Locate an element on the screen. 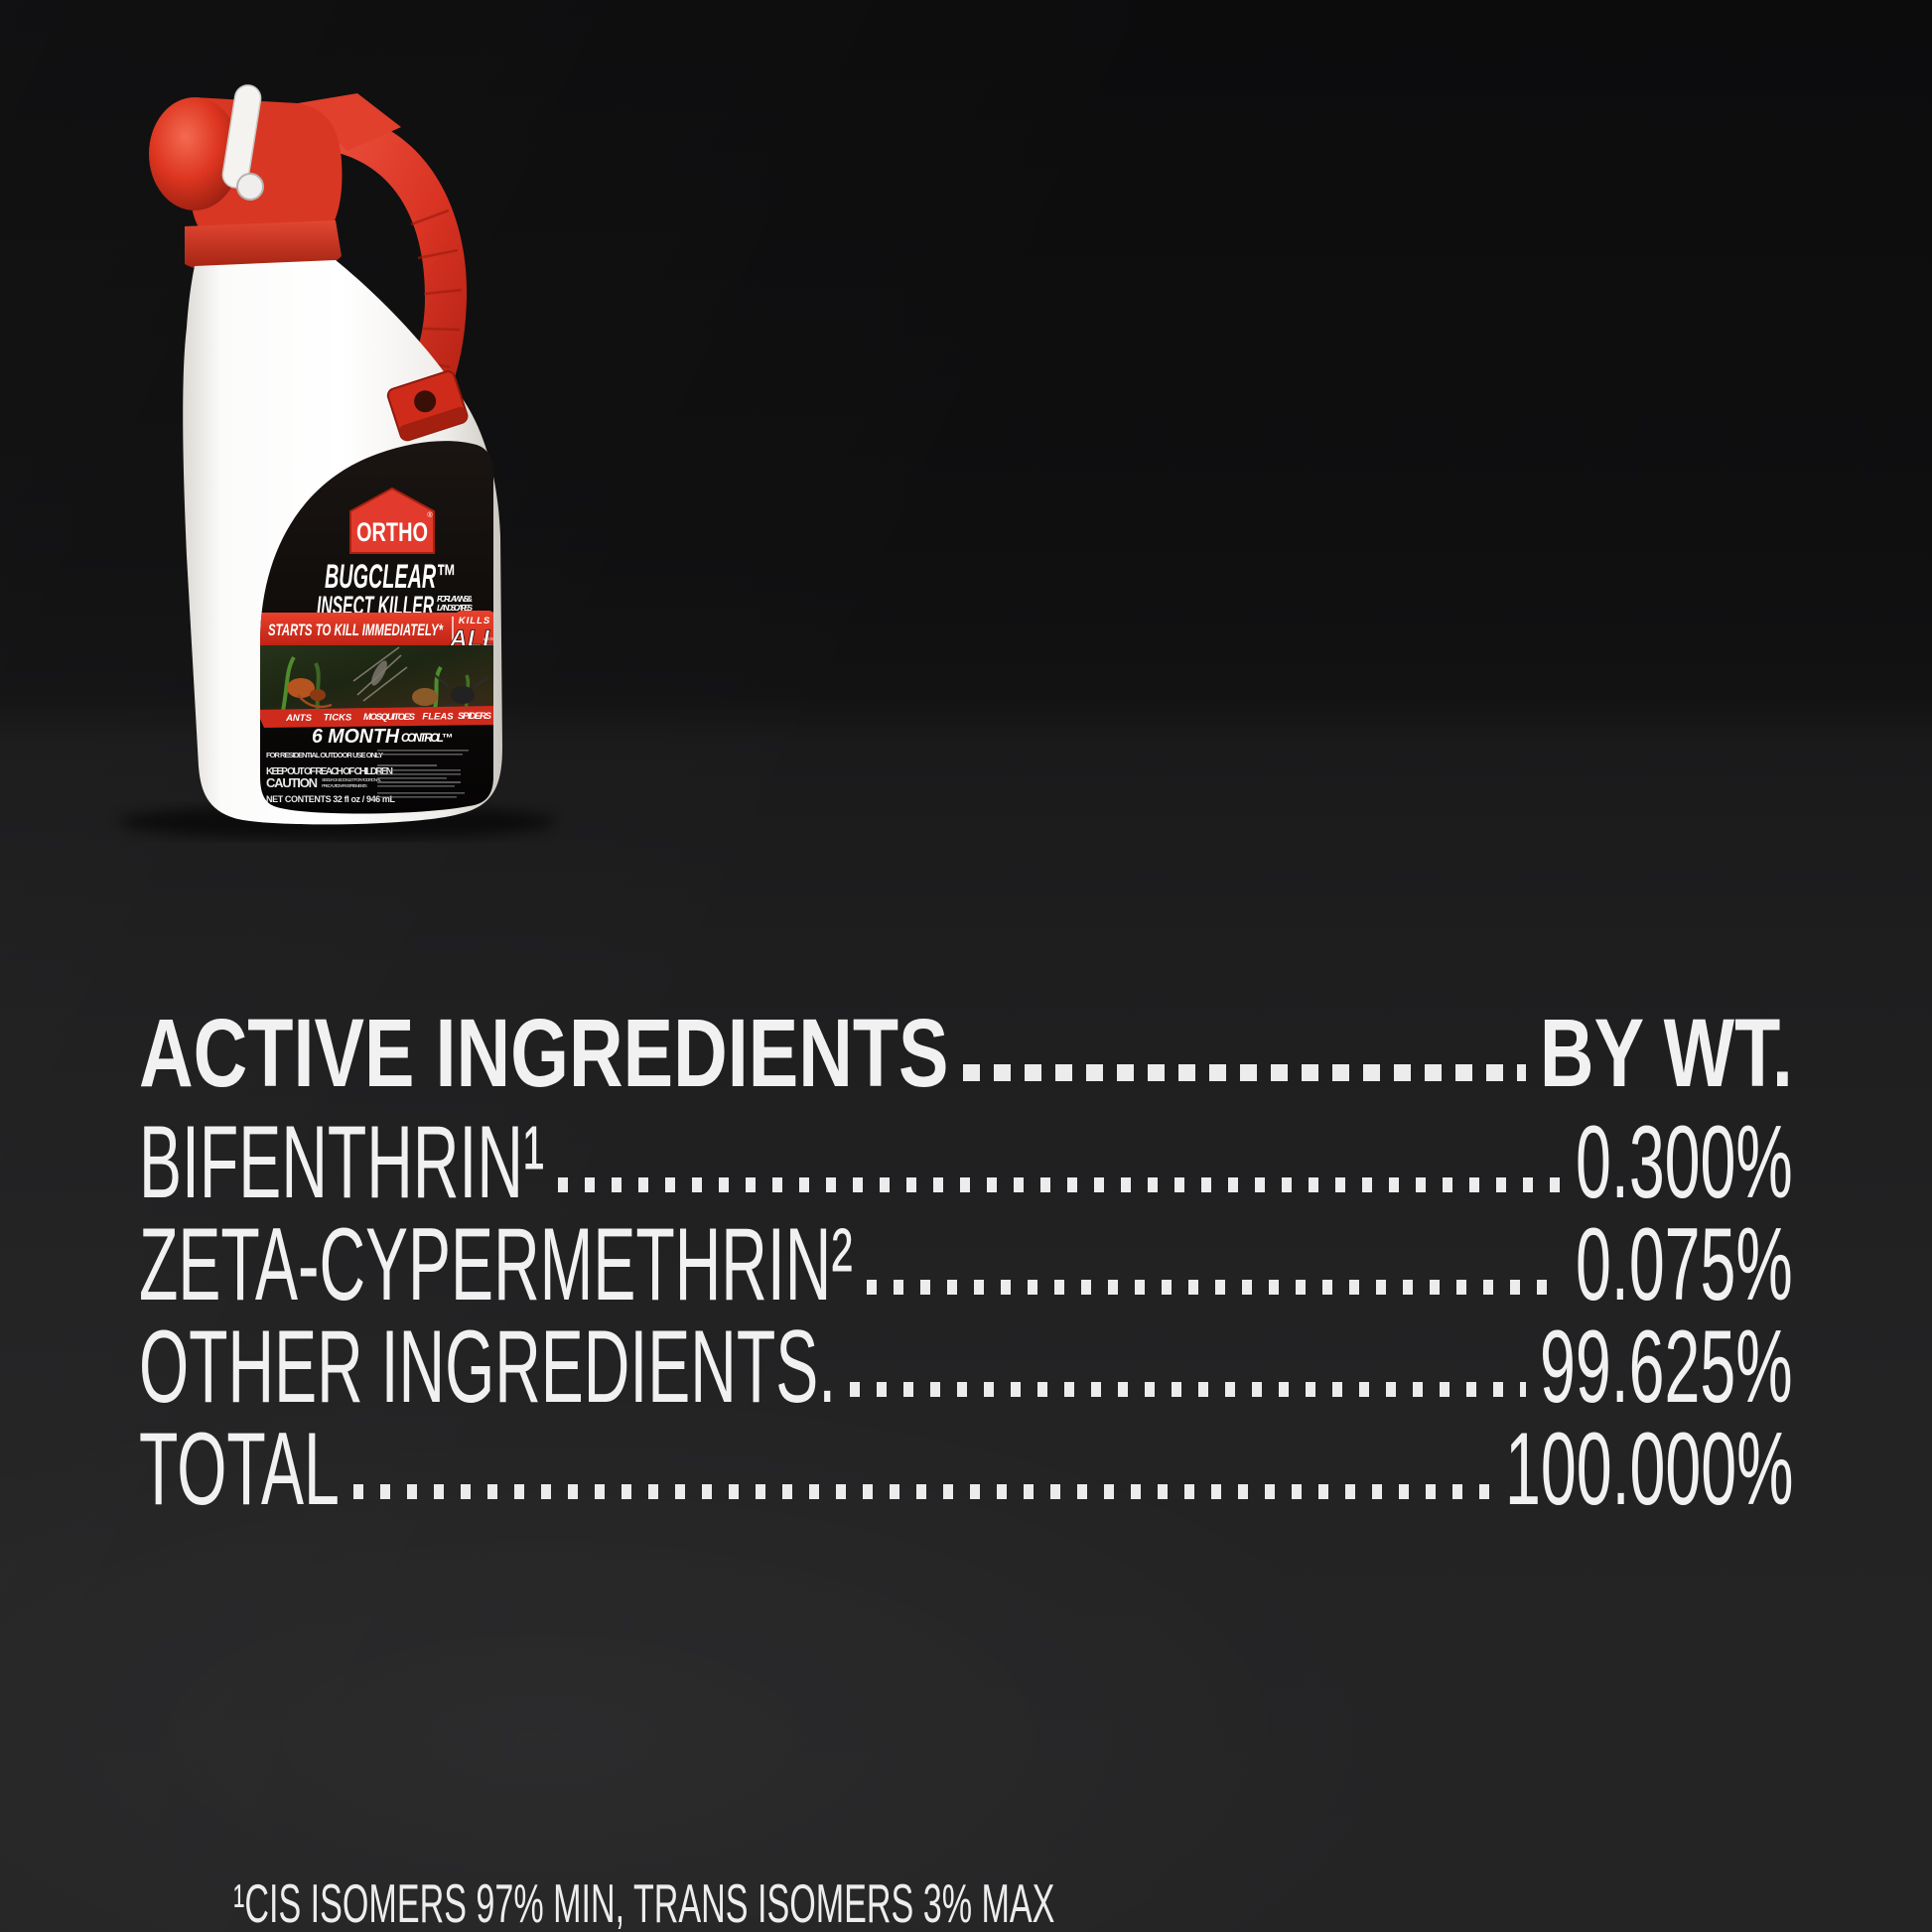 This screenshot has height=1932, width=1932. registered-mark: ® is located at coordinates (430, 515).